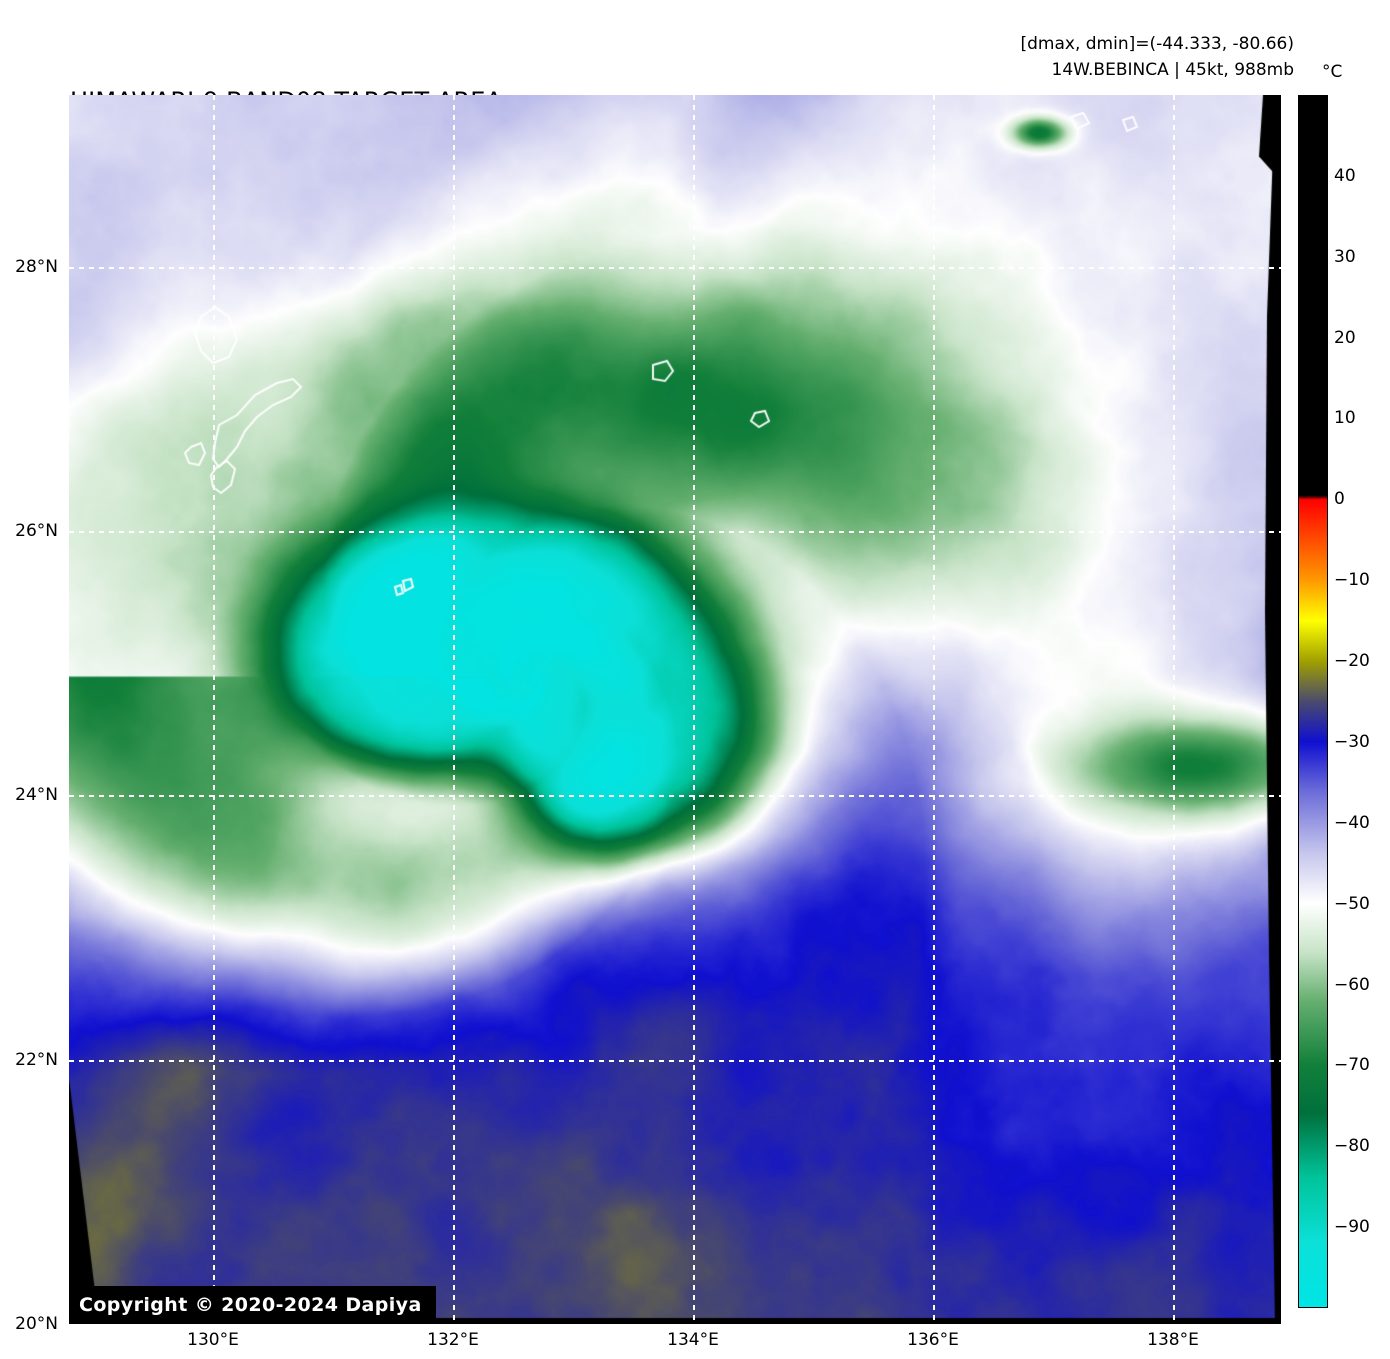 Image resolution: width=1390 pixels, height=1359 pixels. What do you see at coordinates (1157, 44) in the screenshot?
I see `dminmax-annotation: [dmax, dmin]=(-44.333, -80.66)` at bounding box center [1157, 44].